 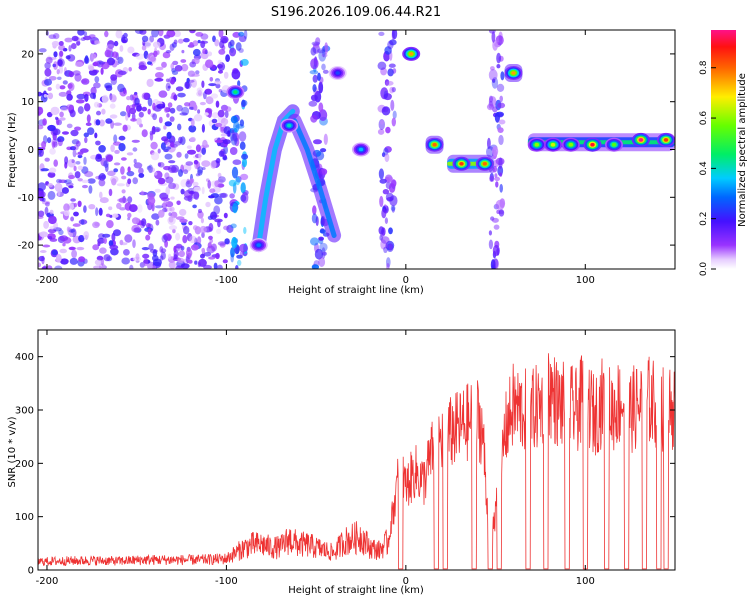 I want to click on y-tick-label: 0, so click(x=31, y=150).